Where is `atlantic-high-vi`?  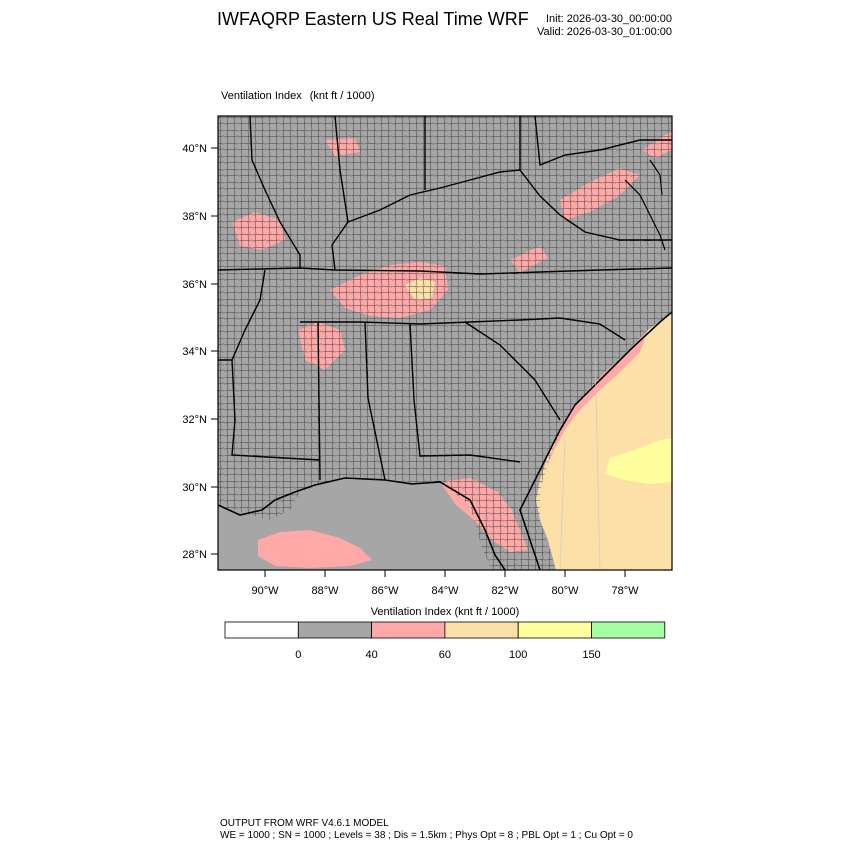 atlantic-high-vi is located at coordinates (604, 441).